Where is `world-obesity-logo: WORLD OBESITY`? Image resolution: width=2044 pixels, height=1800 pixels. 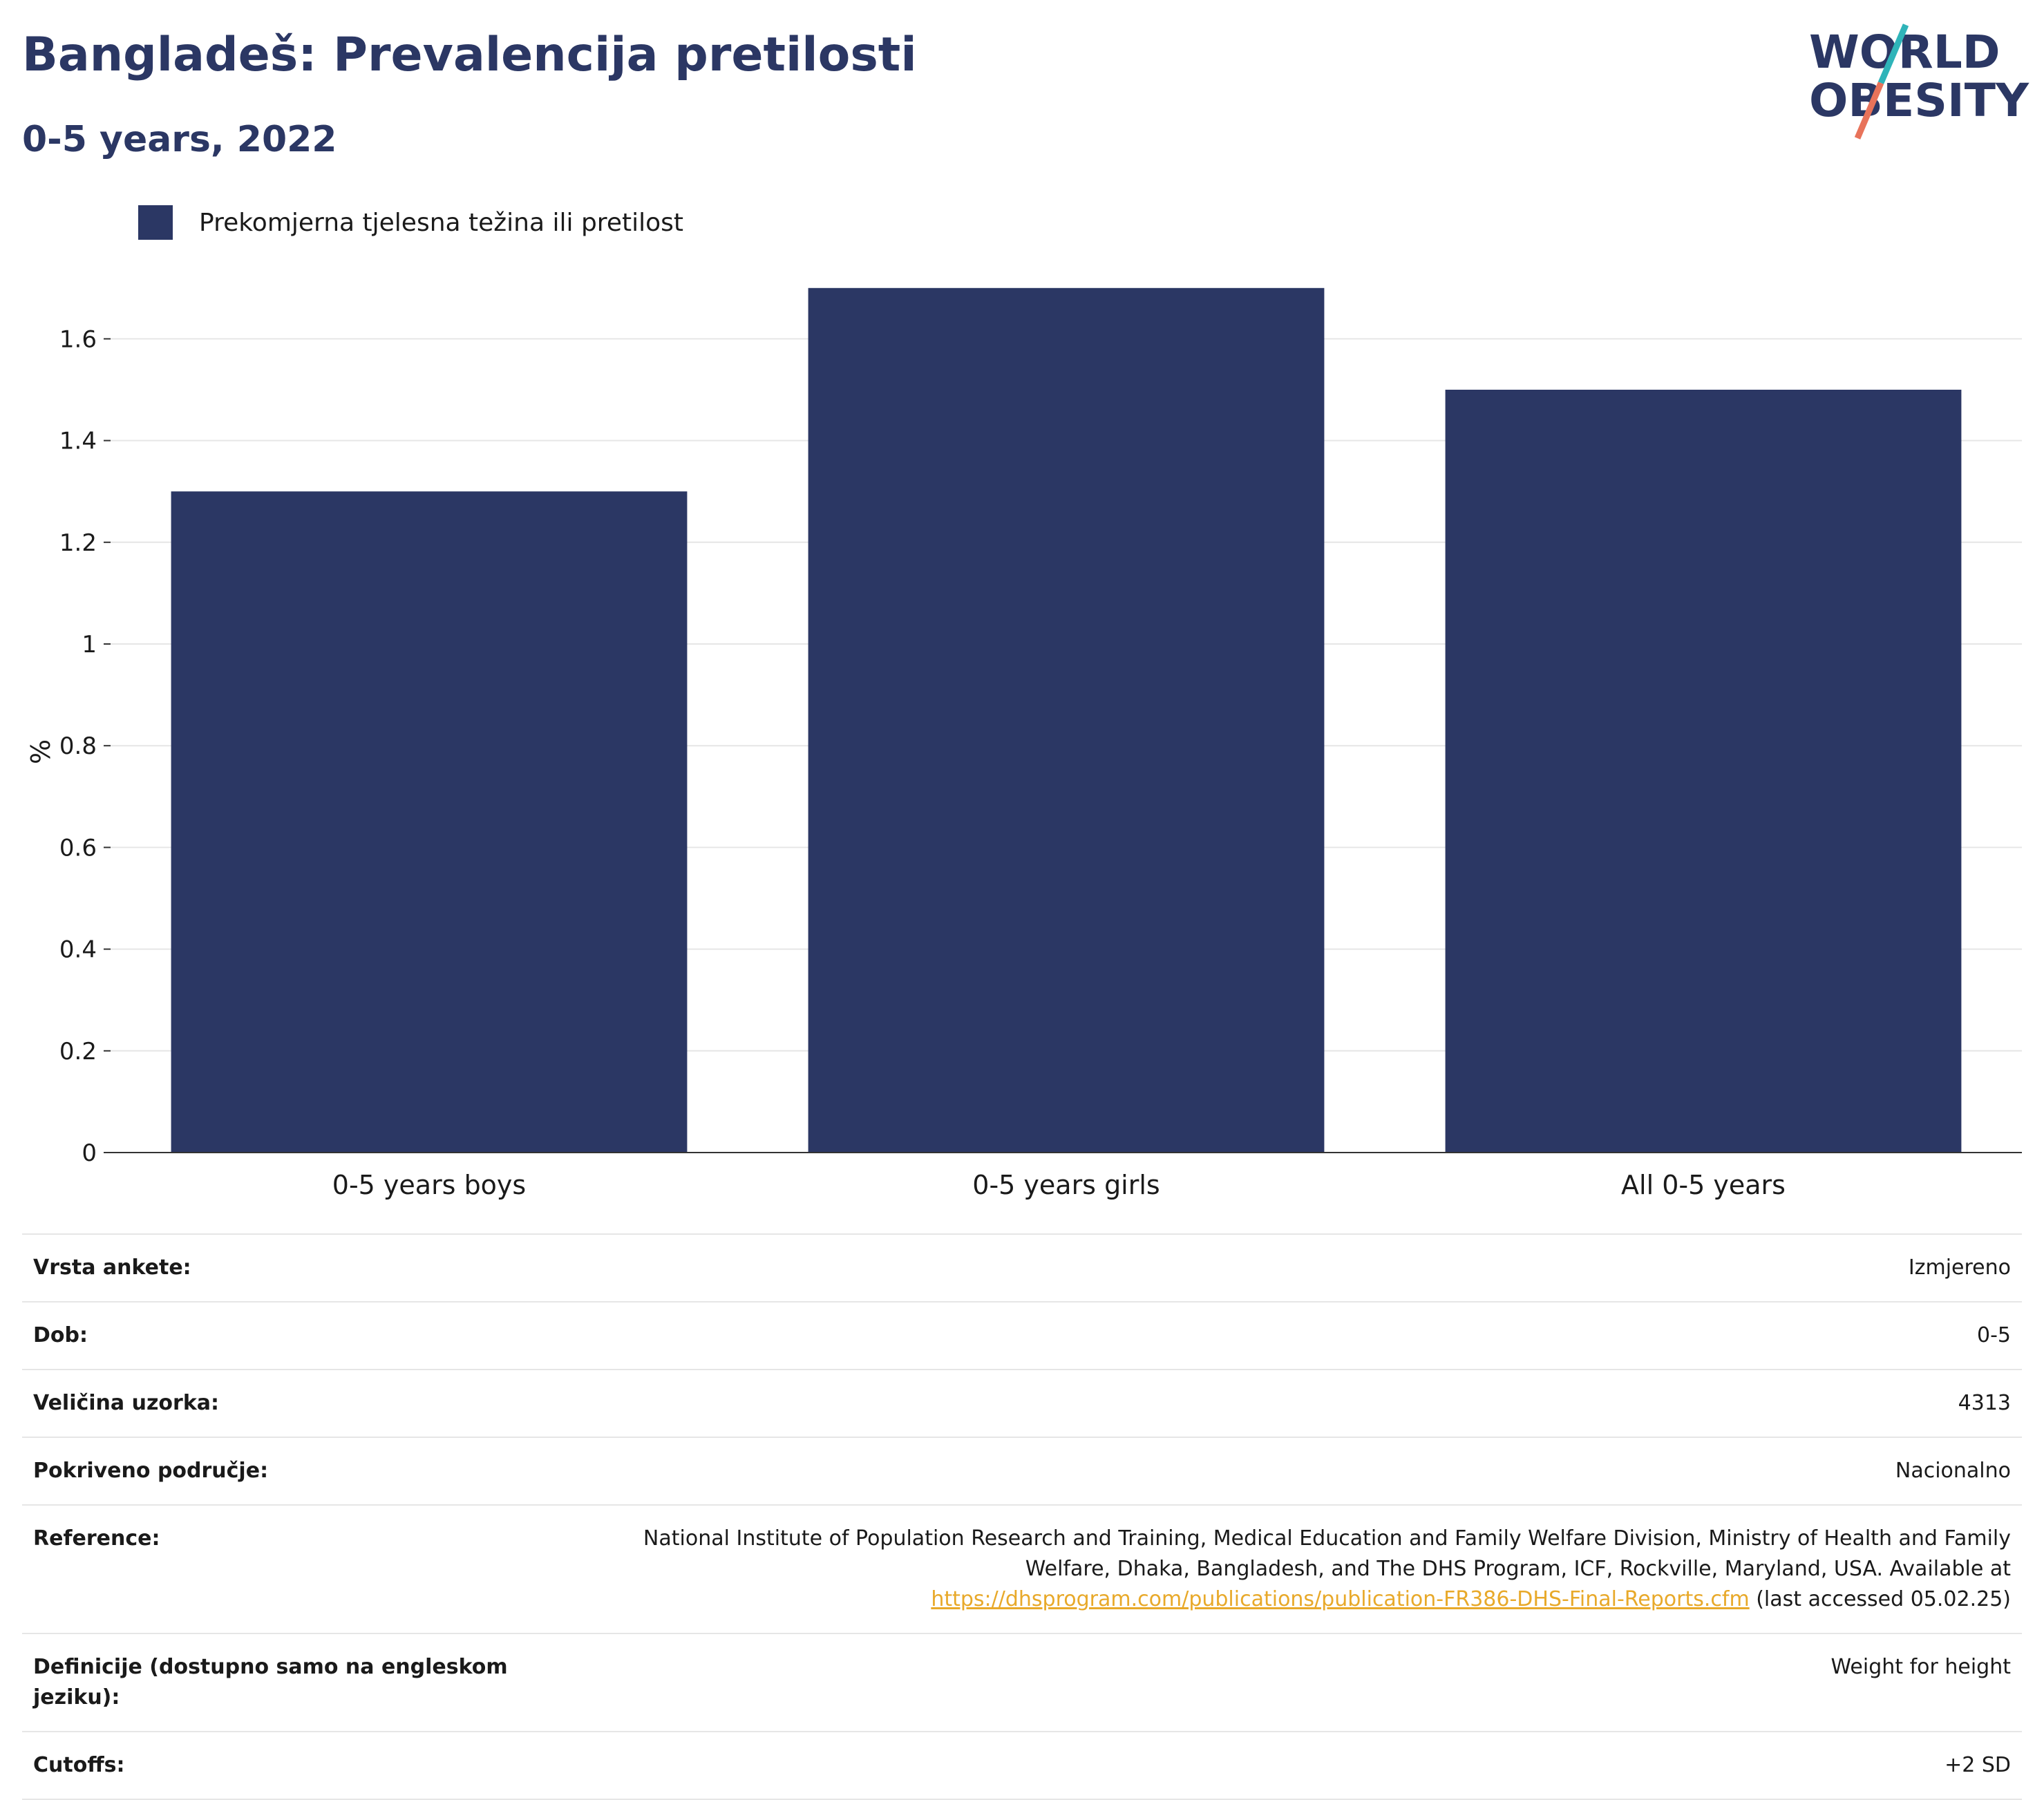 world-obesity-logo: WORLD OBESITY is located at coordinates (1919, 81).